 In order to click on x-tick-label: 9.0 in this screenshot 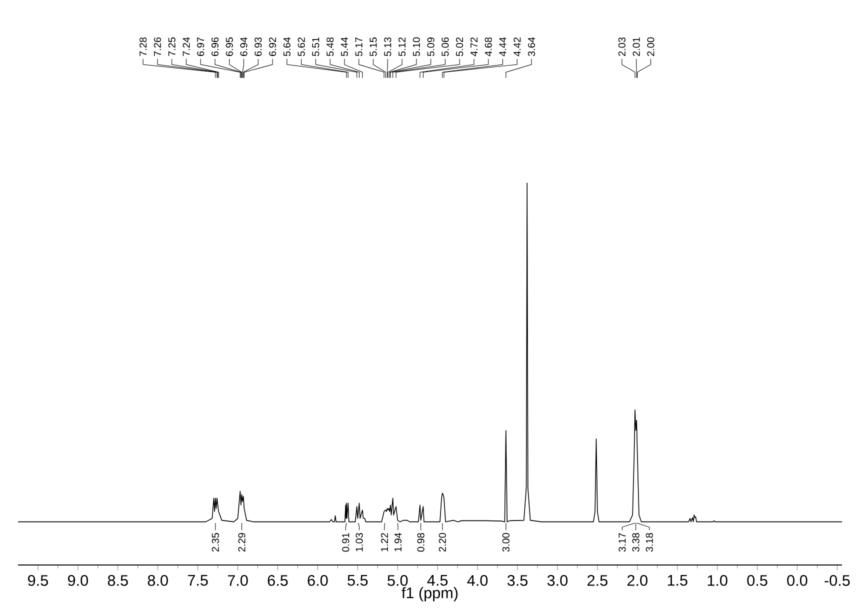, I will do `click(78, 580)`.